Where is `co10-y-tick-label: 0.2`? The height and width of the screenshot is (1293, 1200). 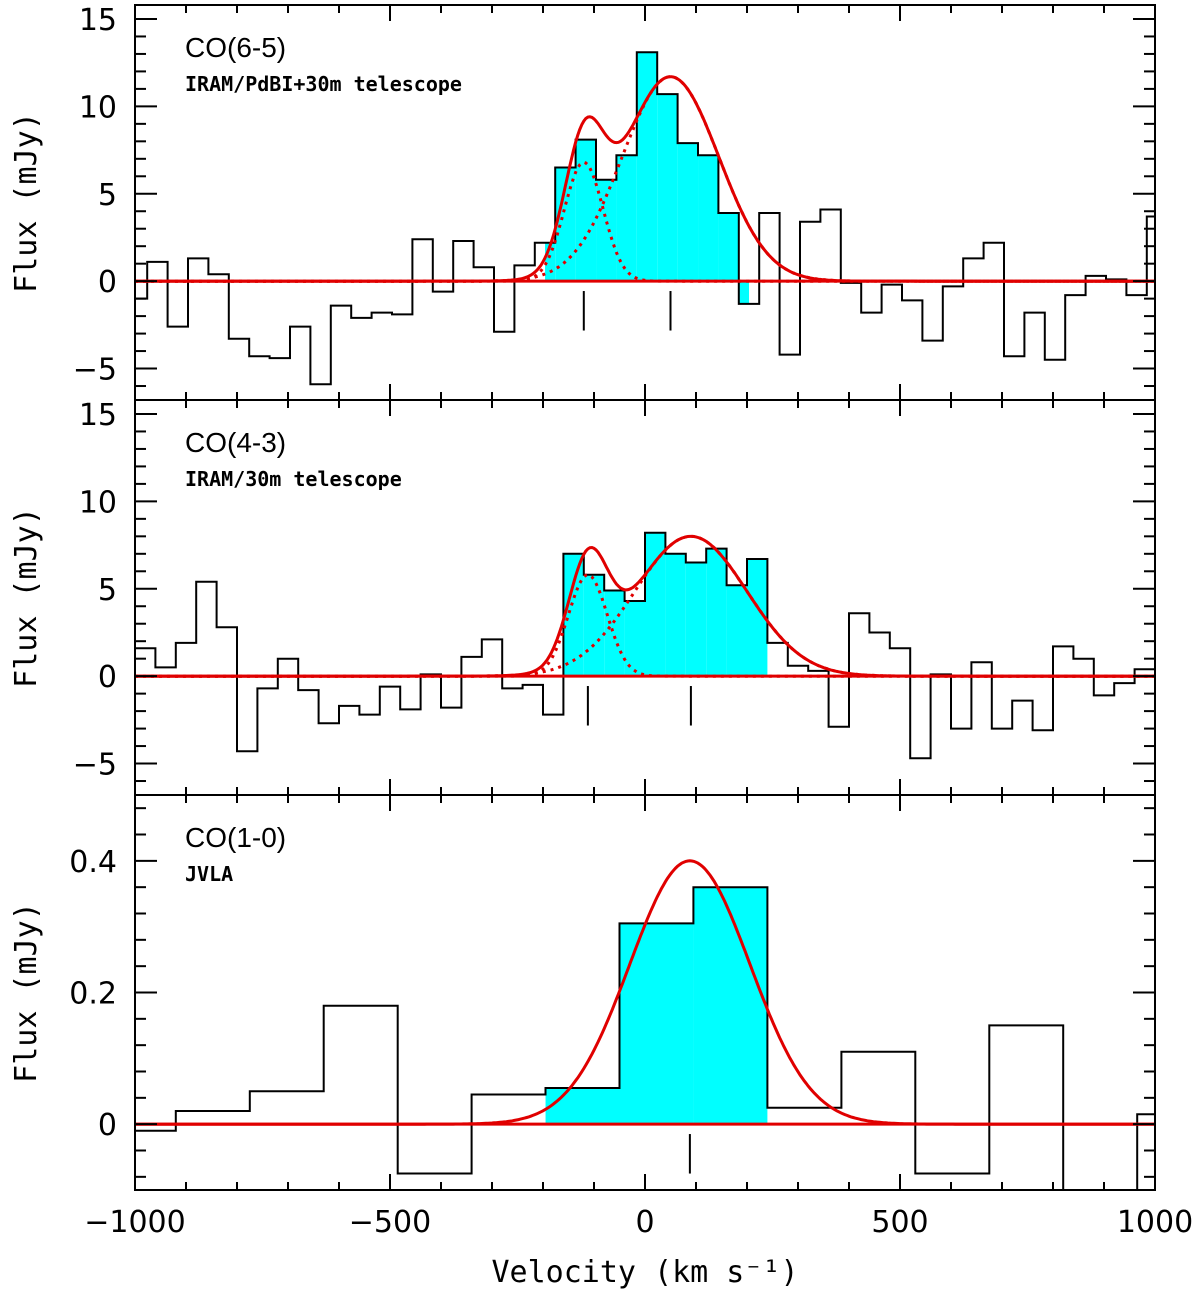 co10-y-tick-label: 0.2 is located at coordinates (93, 994).